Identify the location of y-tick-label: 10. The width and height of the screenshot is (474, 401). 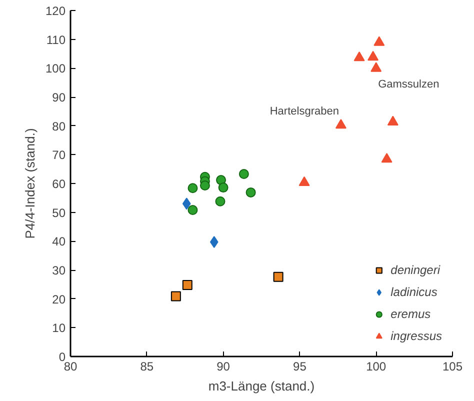
(59, 328).